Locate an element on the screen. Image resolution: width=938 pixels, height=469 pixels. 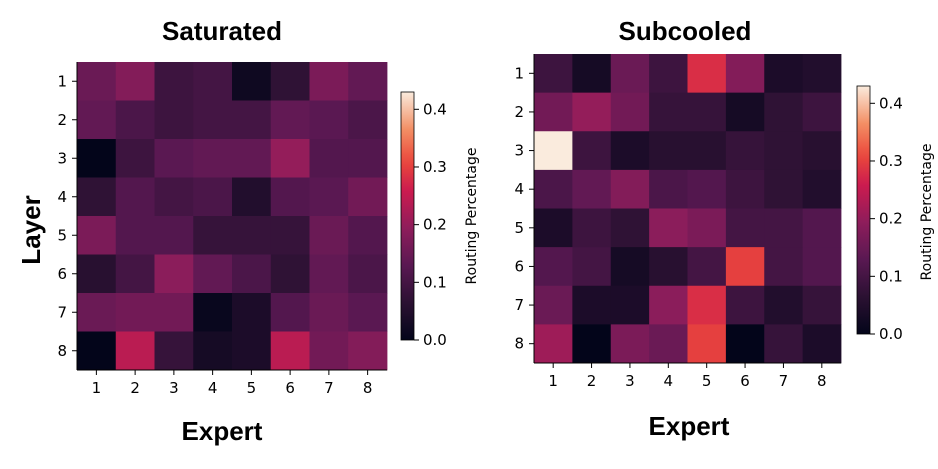
subcooled-x-tick-label: 5 is located at coordinates (707, 381).